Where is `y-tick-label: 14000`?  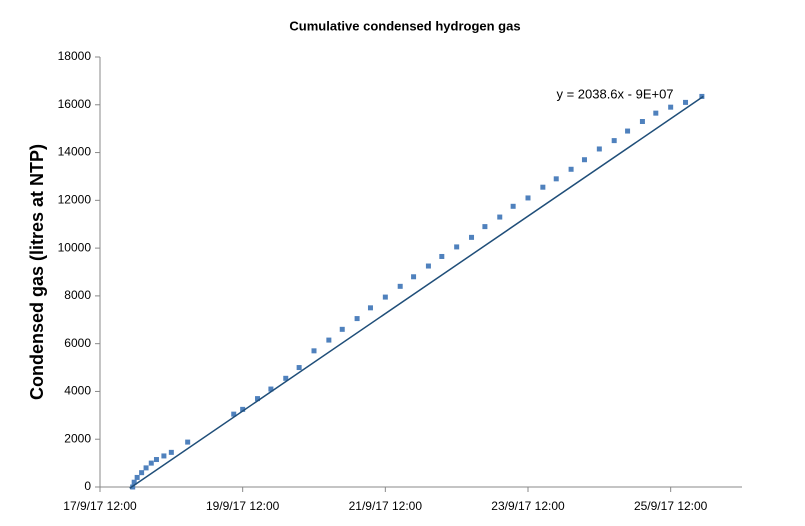
y-tick-label: 14000 is located at coordinates (75, 152).